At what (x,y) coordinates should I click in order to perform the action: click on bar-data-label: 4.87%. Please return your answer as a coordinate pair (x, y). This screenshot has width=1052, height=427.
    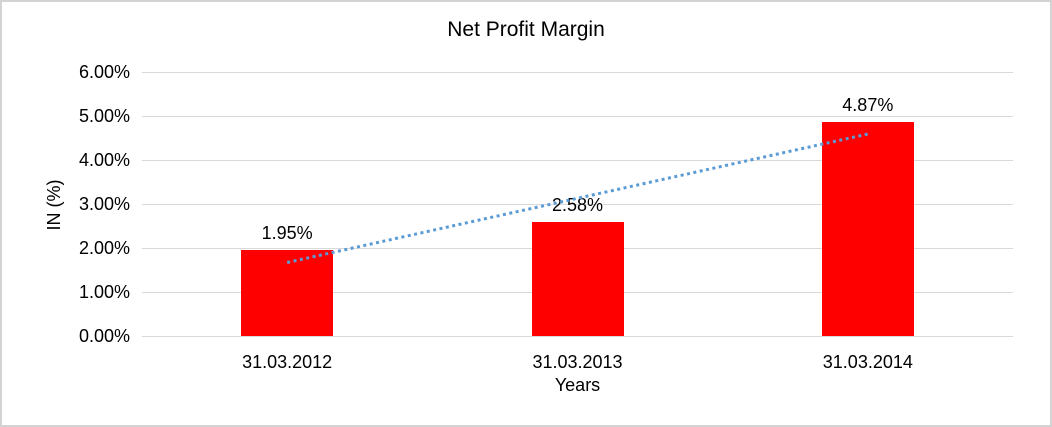
    Looking at the image, I should click on (868, 104).